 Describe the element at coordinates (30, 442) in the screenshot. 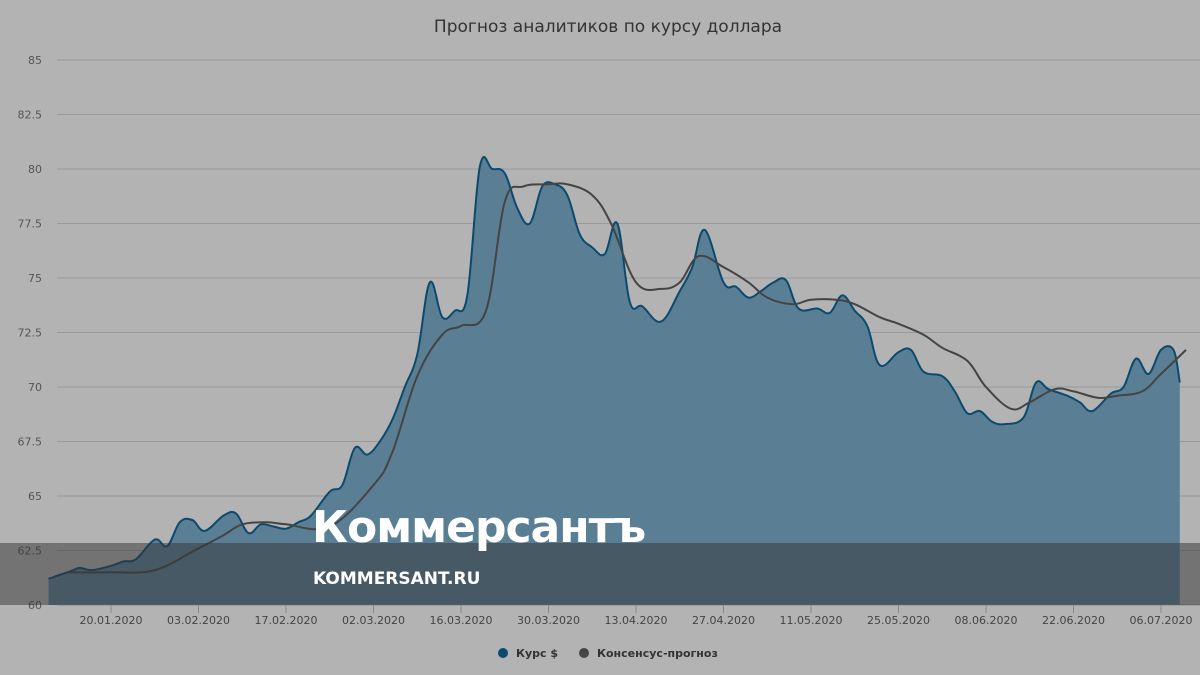

I see `y-tick-label: 67.5` at that location.